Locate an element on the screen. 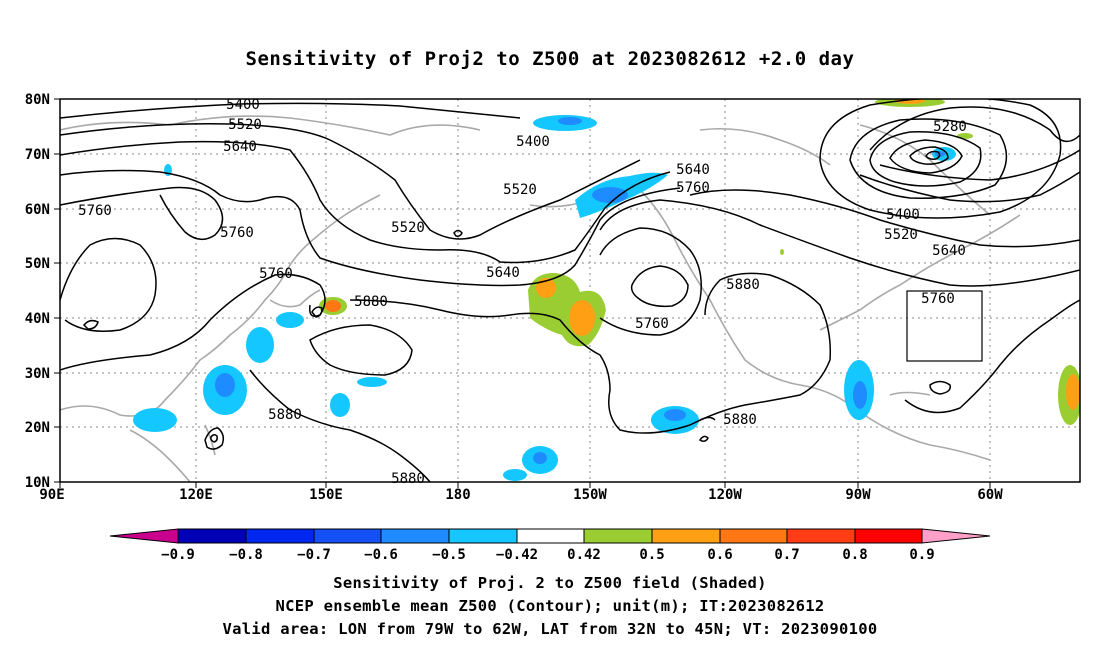 The width and height of the screenshot is (1100, 650). colorbar-max-arrow is located at coordinates (956, 536).